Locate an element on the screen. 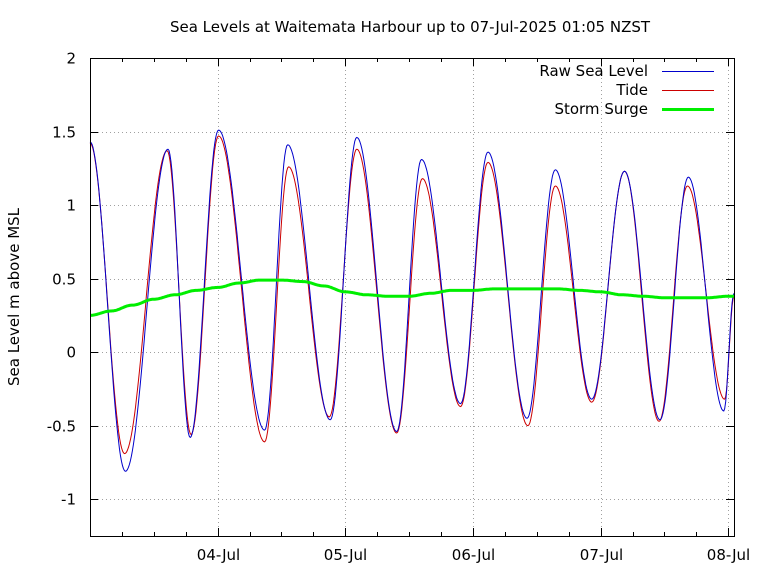 The image size is (768, 576). y-tick-label: 1.5 is located at coordinates (64, 133).